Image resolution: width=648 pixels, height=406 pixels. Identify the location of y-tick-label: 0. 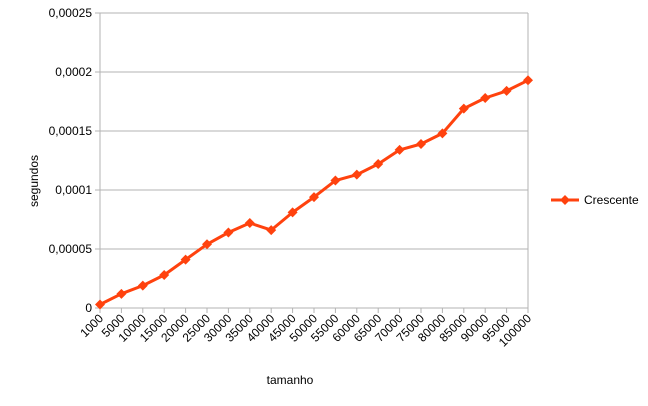
(88, 308).